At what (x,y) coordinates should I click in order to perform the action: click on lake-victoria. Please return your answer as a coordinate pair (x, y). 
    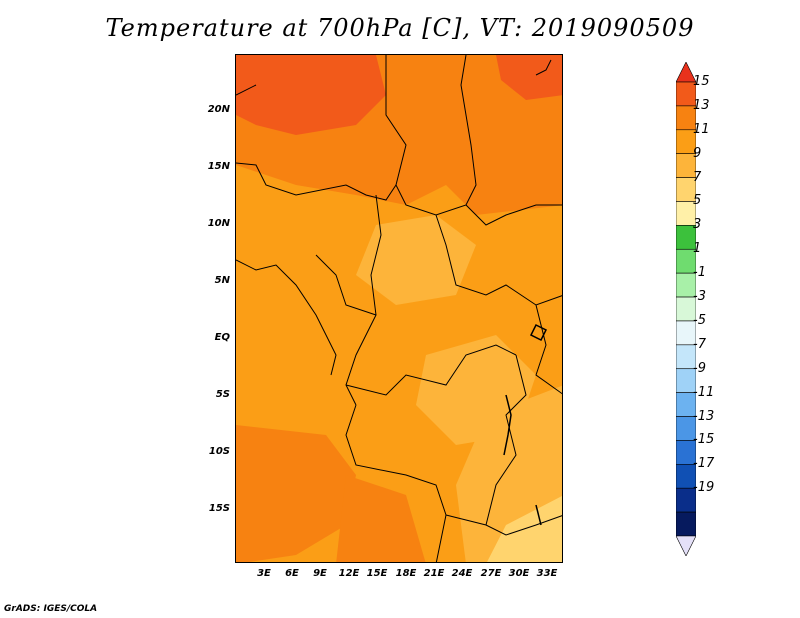
    Looking at the image, I should click on (538, 332).